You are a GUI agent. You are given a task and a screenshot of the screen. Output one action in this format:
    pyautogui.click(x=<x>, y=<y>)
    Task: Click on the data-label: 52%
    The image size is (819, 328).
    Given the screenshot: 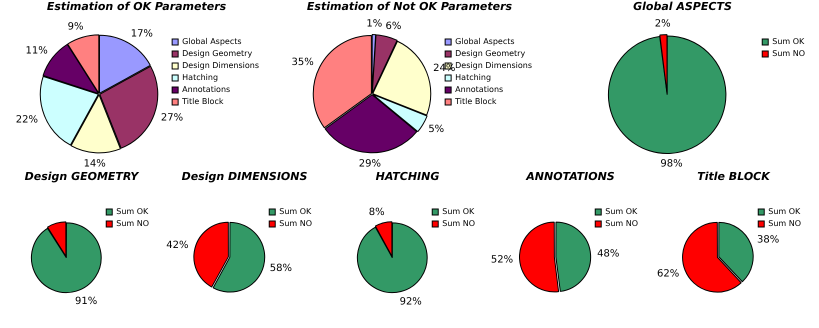 What is the action you would take?
    pyautogui.click(x=502, y=260)
    